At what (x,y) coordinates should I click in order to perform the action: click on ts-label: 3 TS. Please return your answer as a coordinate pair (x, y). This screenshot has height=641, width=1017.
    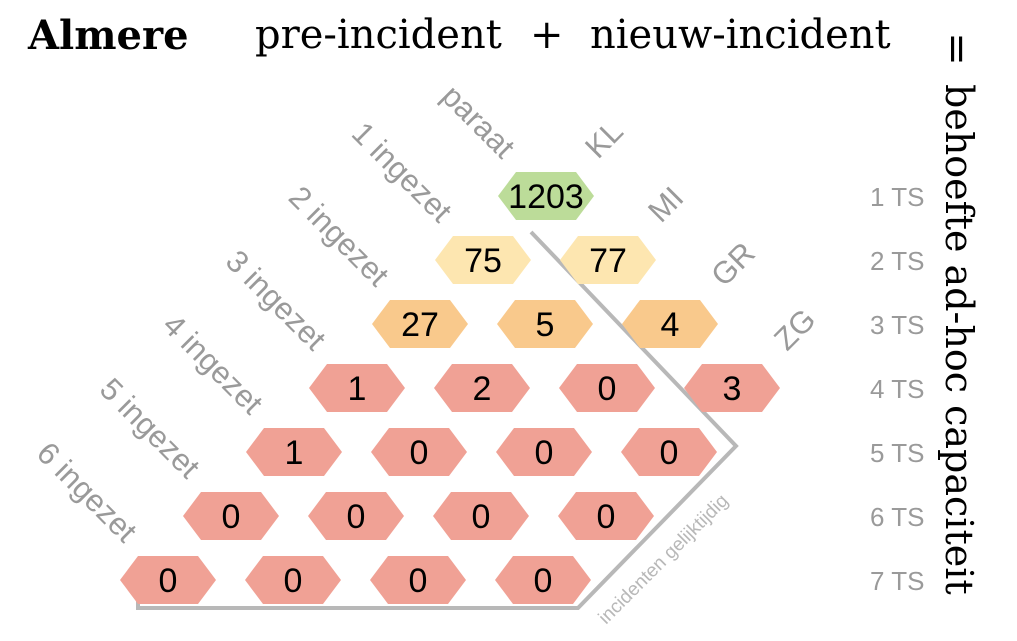
    Looking at the image, I should click on (897, 325).